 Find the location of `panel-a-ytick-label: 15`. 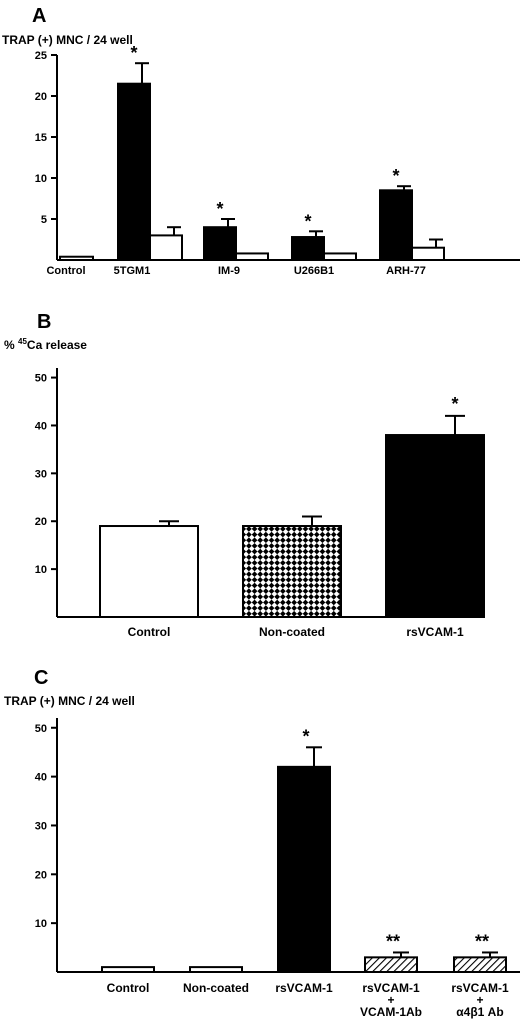

panel-a-ytick-label: 15 is located at coordinates (41, 138).